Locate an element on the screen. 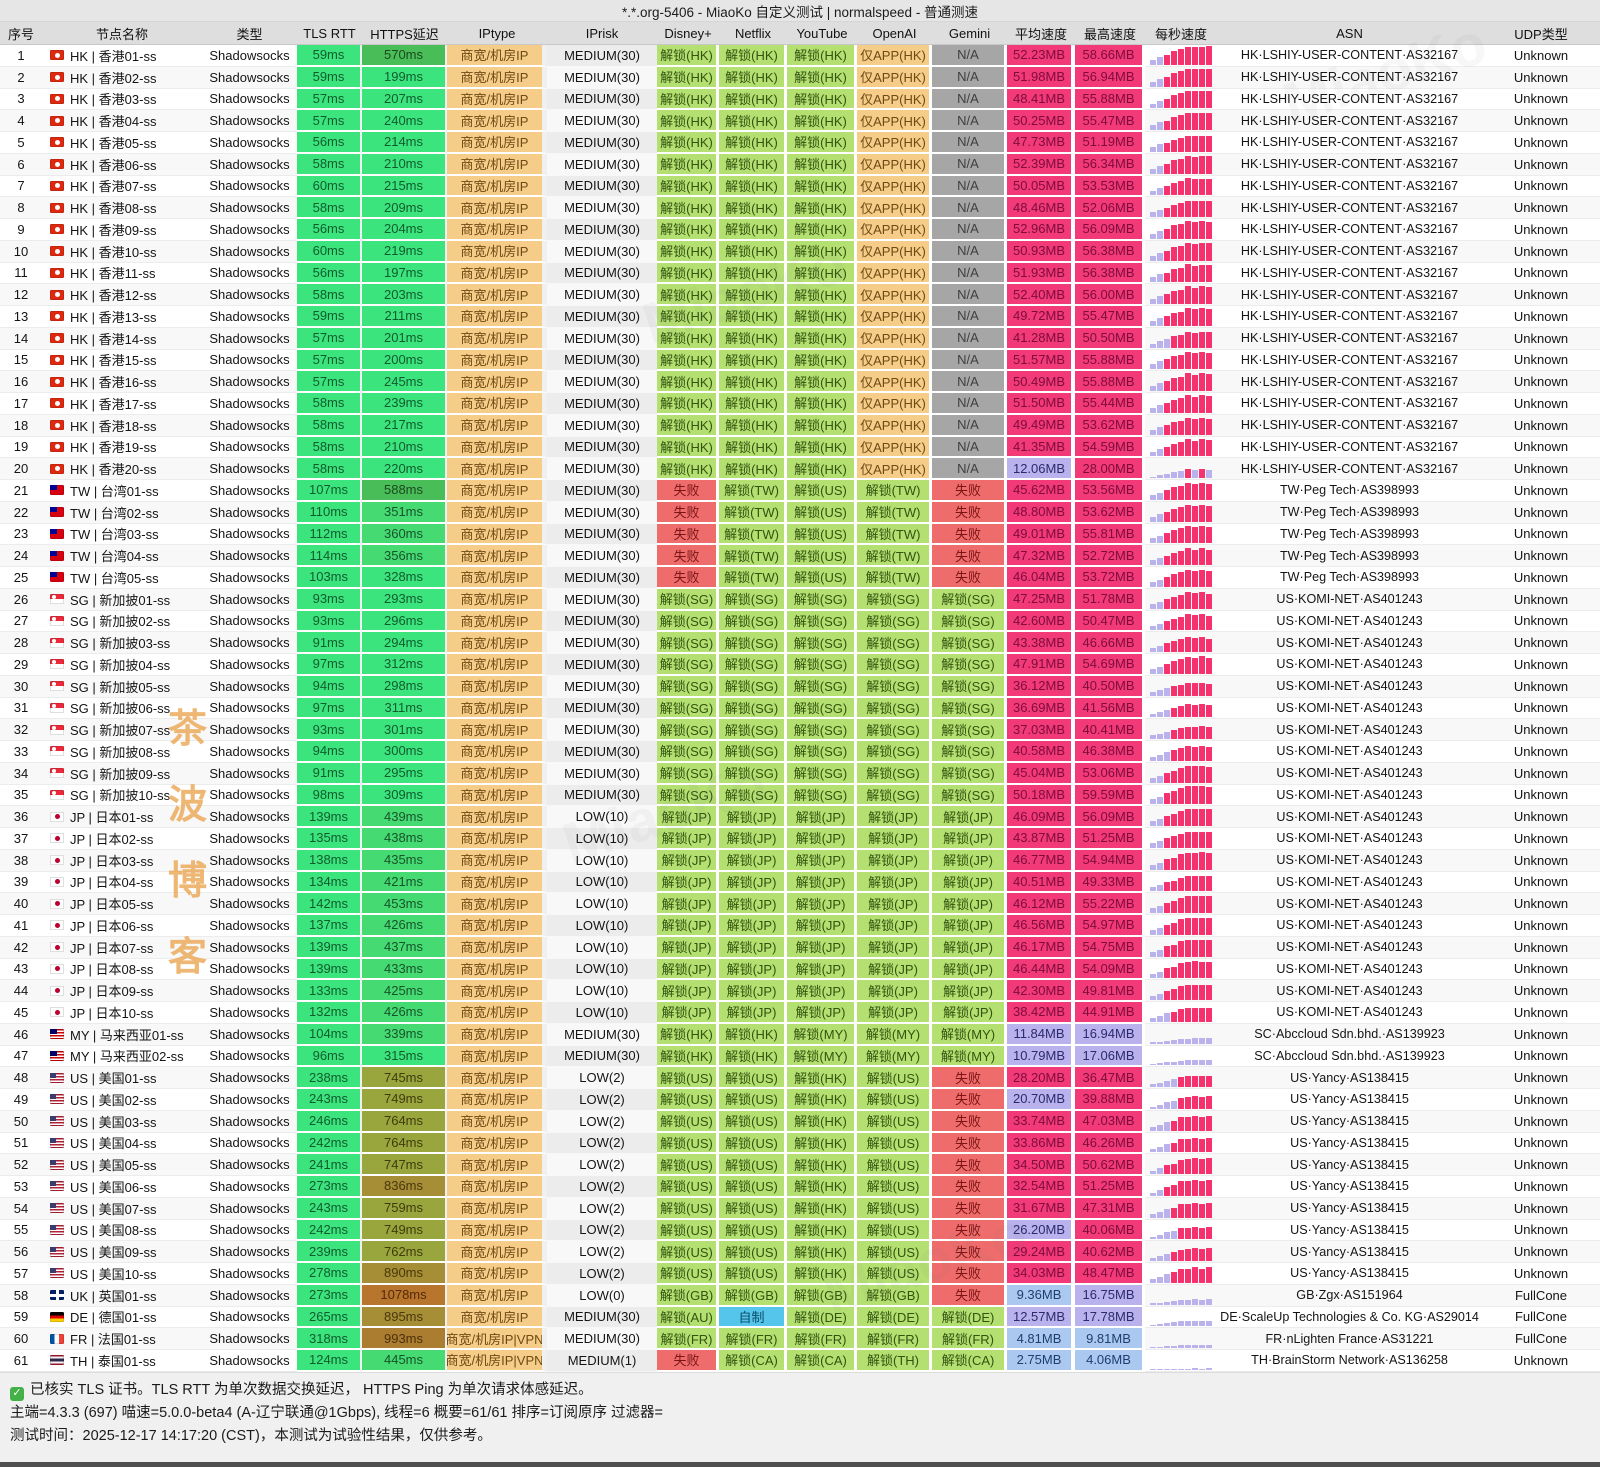  node-name-cell: US | 美国09-ss is located at coordinates (122, 1252).